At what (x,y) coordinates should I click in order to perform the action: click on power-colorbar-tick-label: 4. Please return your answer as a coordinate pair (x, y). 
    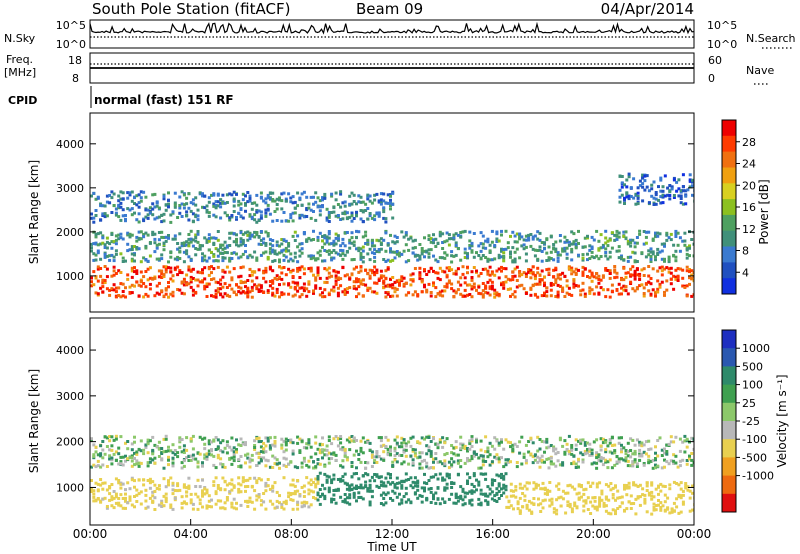
    Looking at the image, I should click on (745, 272).